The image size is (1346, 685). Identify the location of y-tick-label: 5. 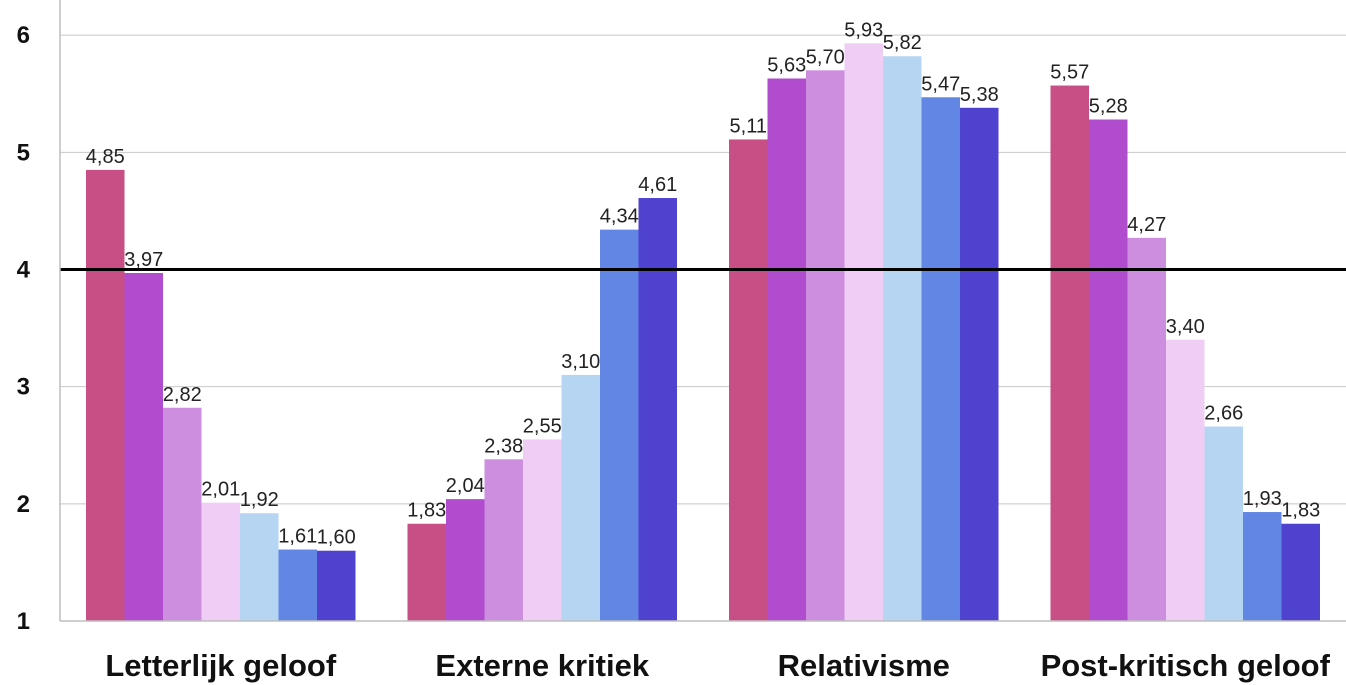
(23, 152).